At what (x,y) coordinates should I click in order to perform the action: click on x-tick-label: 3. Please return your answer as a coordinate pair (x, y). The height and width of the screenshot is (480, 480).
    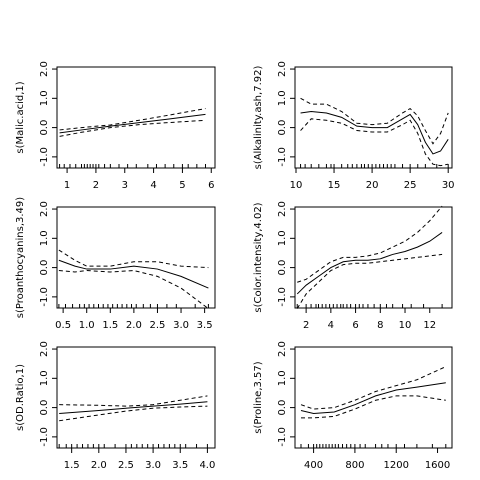
    Looking at the image, I should click on (125, 185).